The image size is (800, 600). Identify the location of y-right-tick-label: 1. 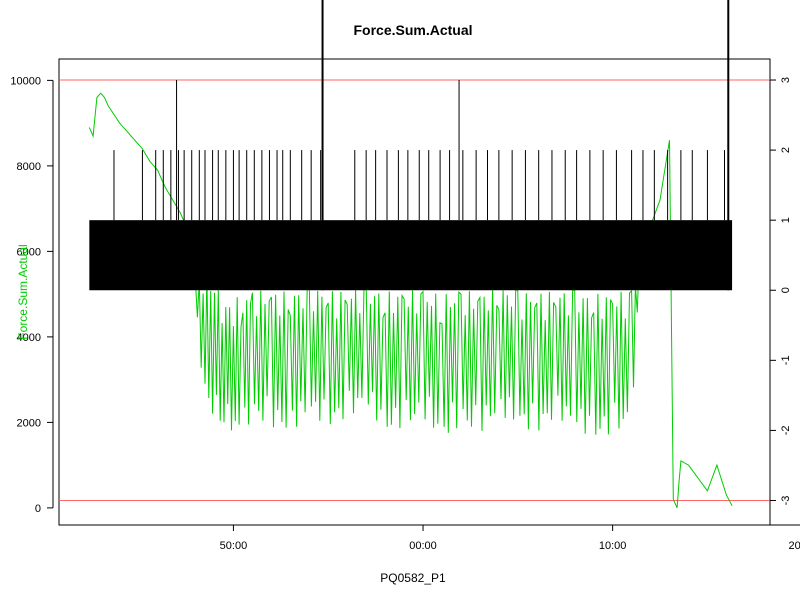
(786, 220).